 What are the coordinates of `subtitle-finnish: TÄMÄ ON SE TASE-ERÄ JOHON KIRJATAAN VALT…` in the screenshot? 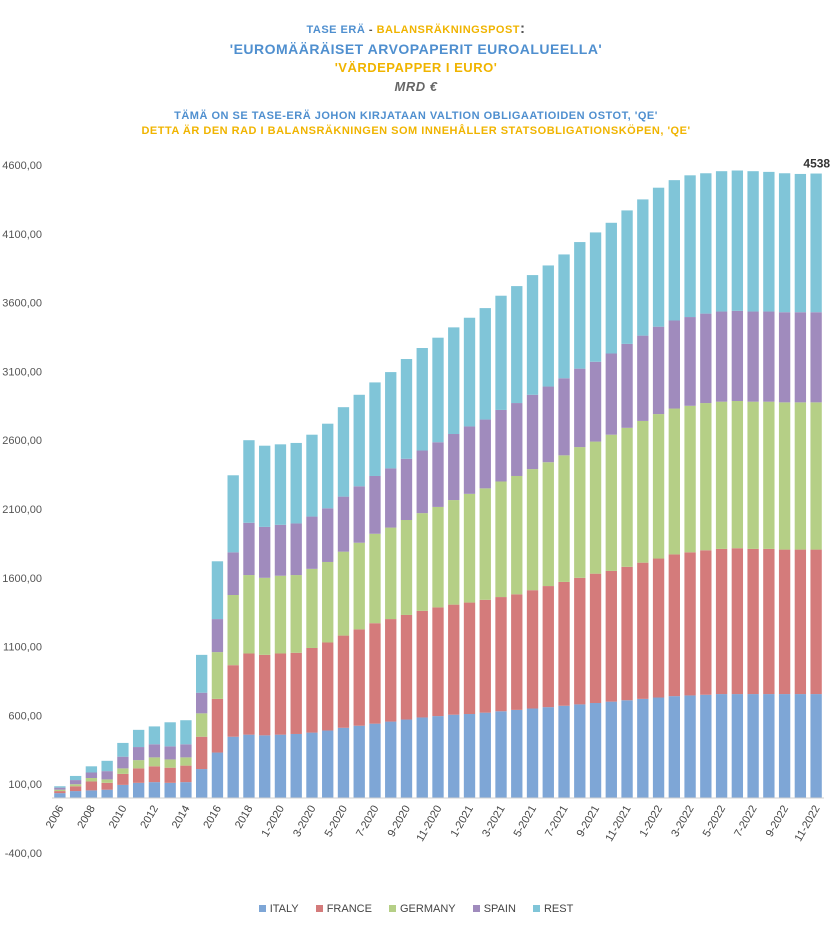 It's located at (416, 116).